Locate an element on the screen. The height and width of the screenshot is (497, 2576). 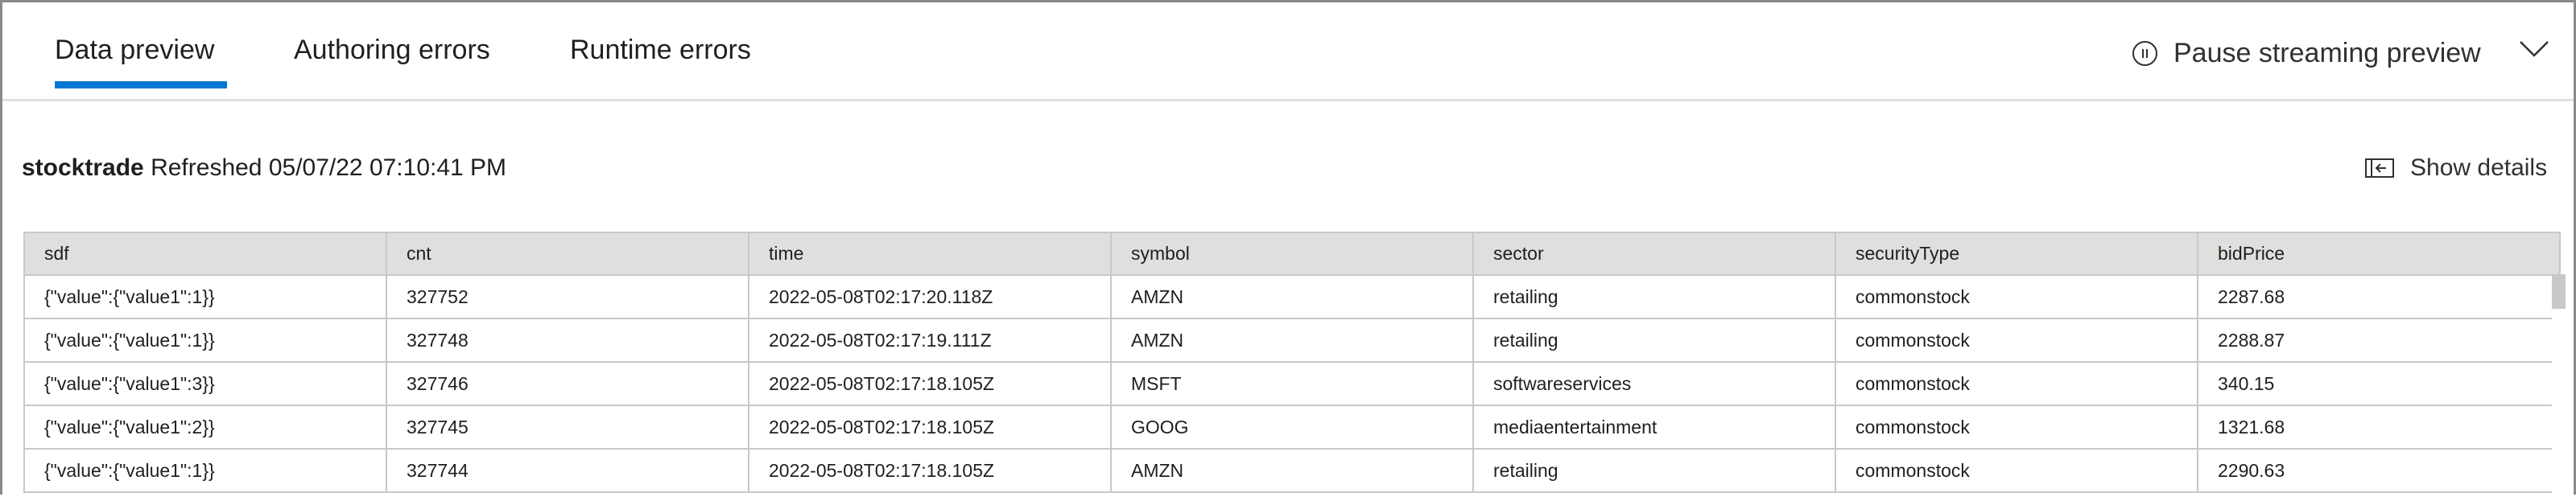
header-edge is located at coordinates (2560, 253).